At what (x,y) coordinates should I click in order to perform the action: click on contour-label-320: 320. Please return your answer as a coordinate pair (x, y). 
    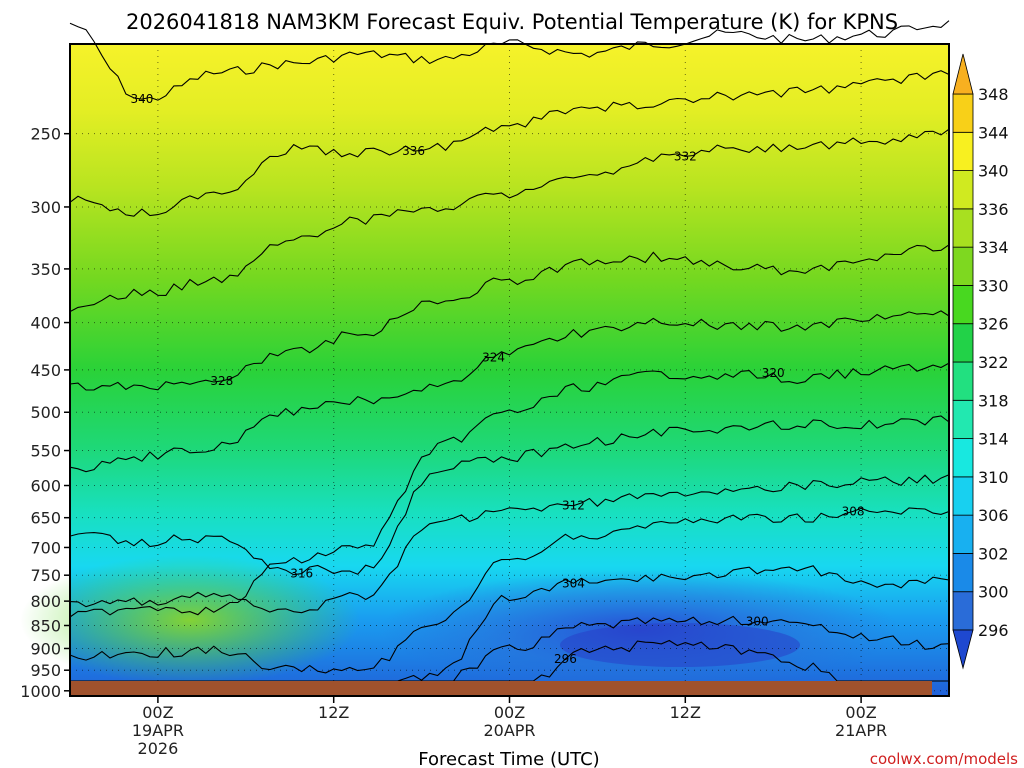
    Looking at the image, I should click on (773, 373).